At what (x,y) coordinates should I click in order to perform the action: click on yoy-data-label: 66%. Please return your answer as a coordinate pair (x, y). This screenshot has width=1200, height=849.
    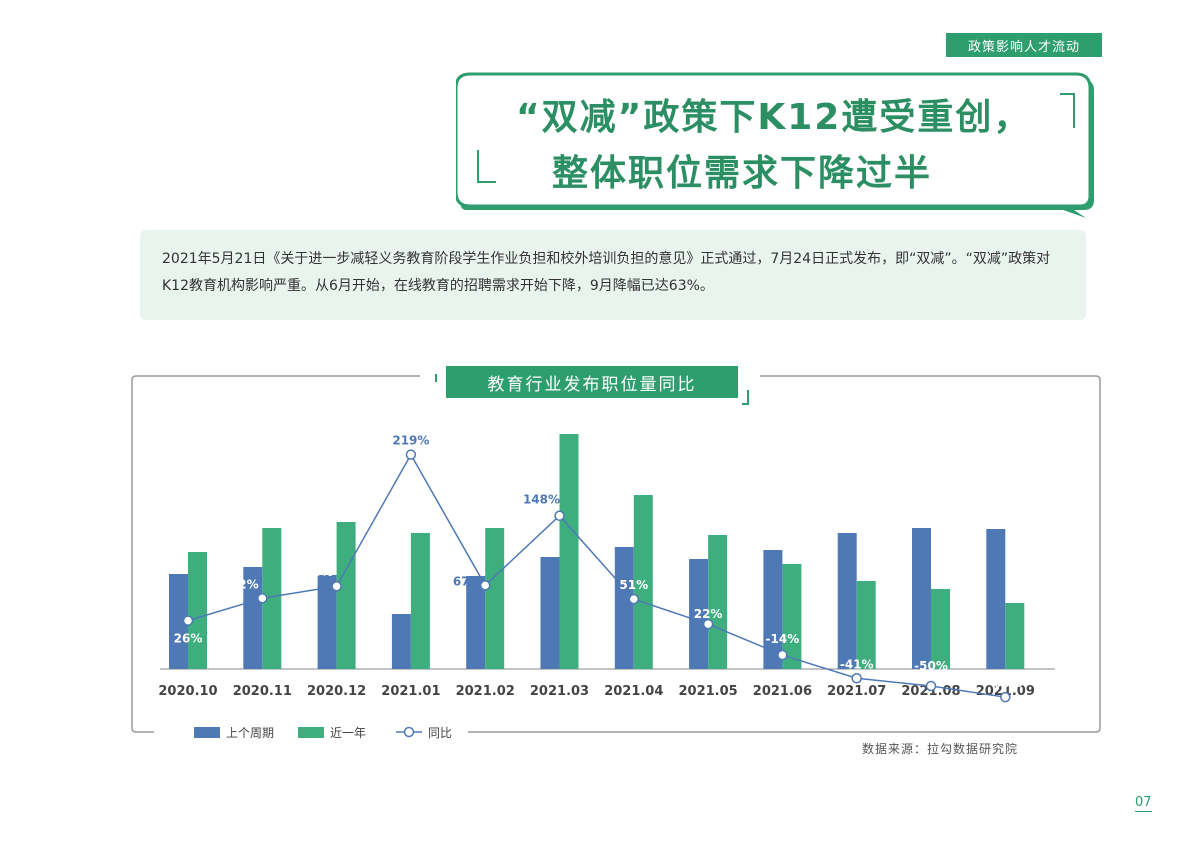
    Looking at the image, I should click on (318, 572).